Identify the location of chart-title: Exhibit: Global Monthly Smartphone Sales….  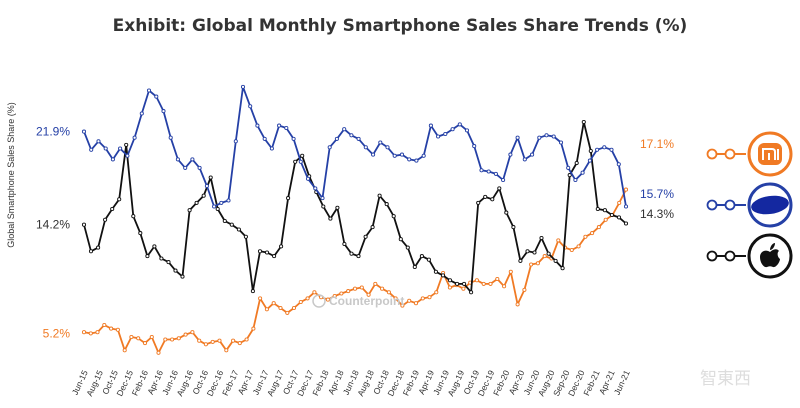
(400, 26).